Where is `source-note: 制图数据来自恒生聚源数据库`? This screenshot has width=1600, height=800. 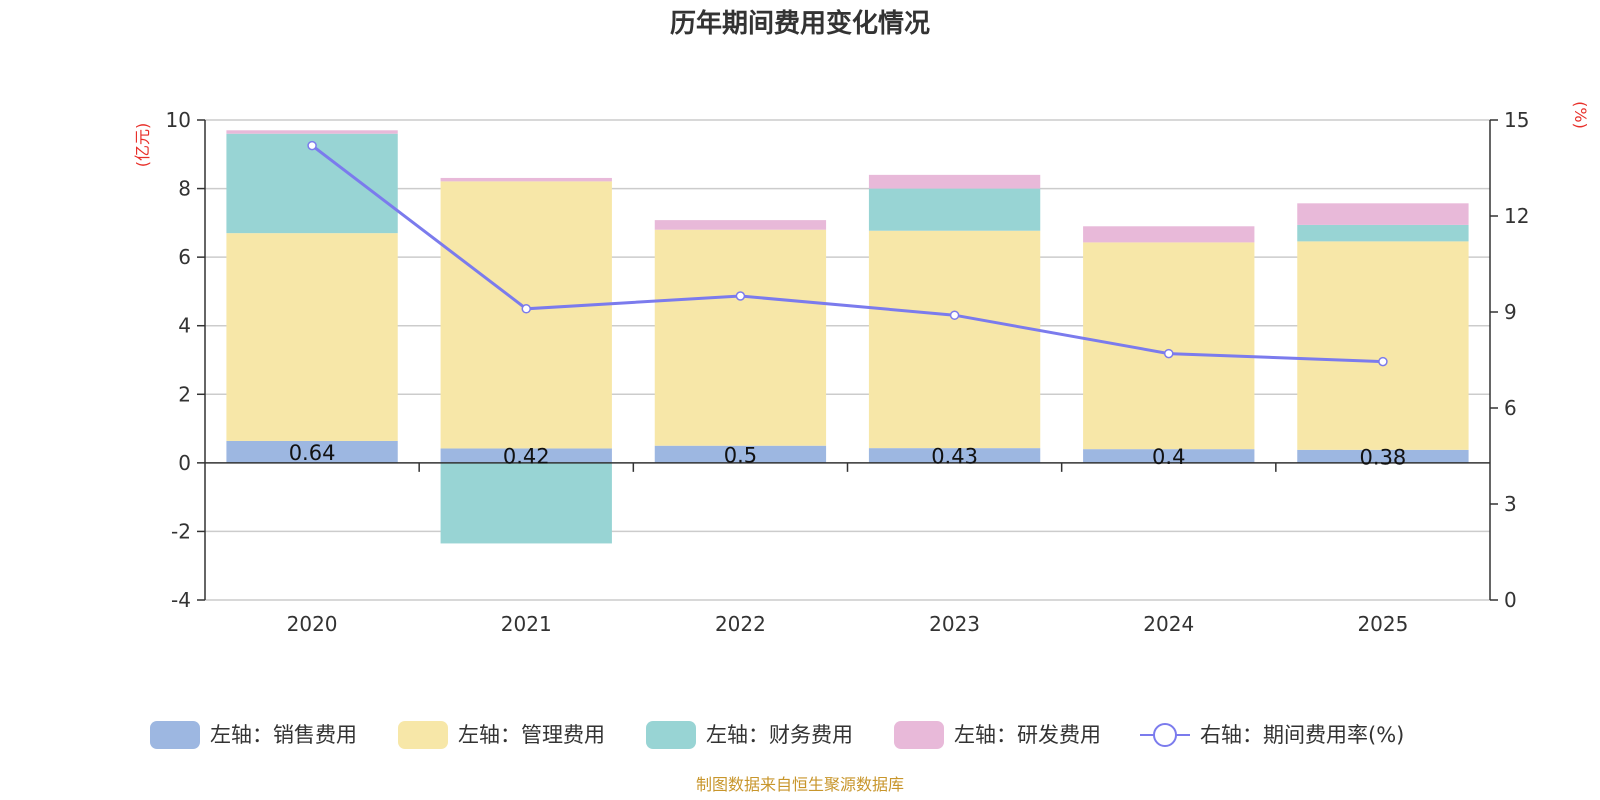
source-note: 制图数据来自恒生聚源数据库 is located at coordinates (800, 784).